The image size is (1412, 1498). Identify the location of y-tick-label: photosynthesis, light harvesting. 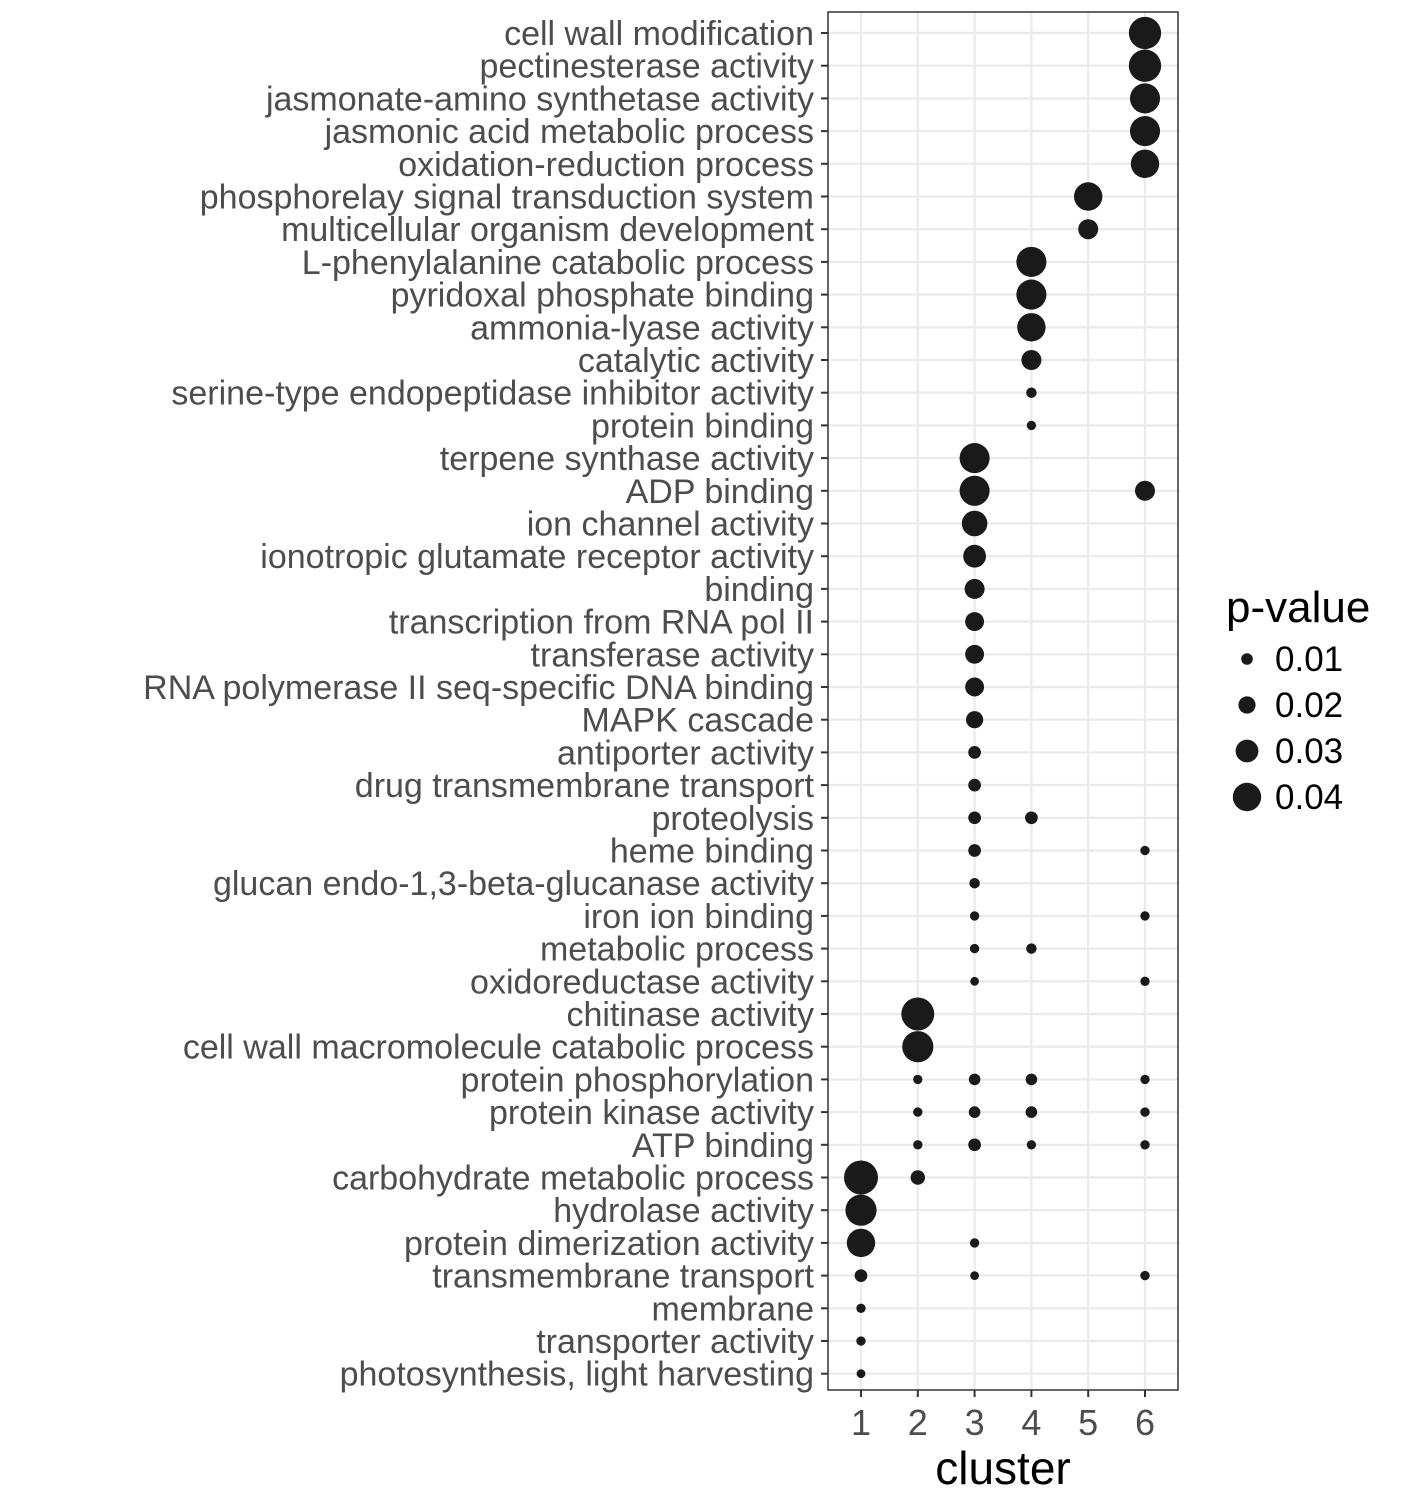
(577, 1375).